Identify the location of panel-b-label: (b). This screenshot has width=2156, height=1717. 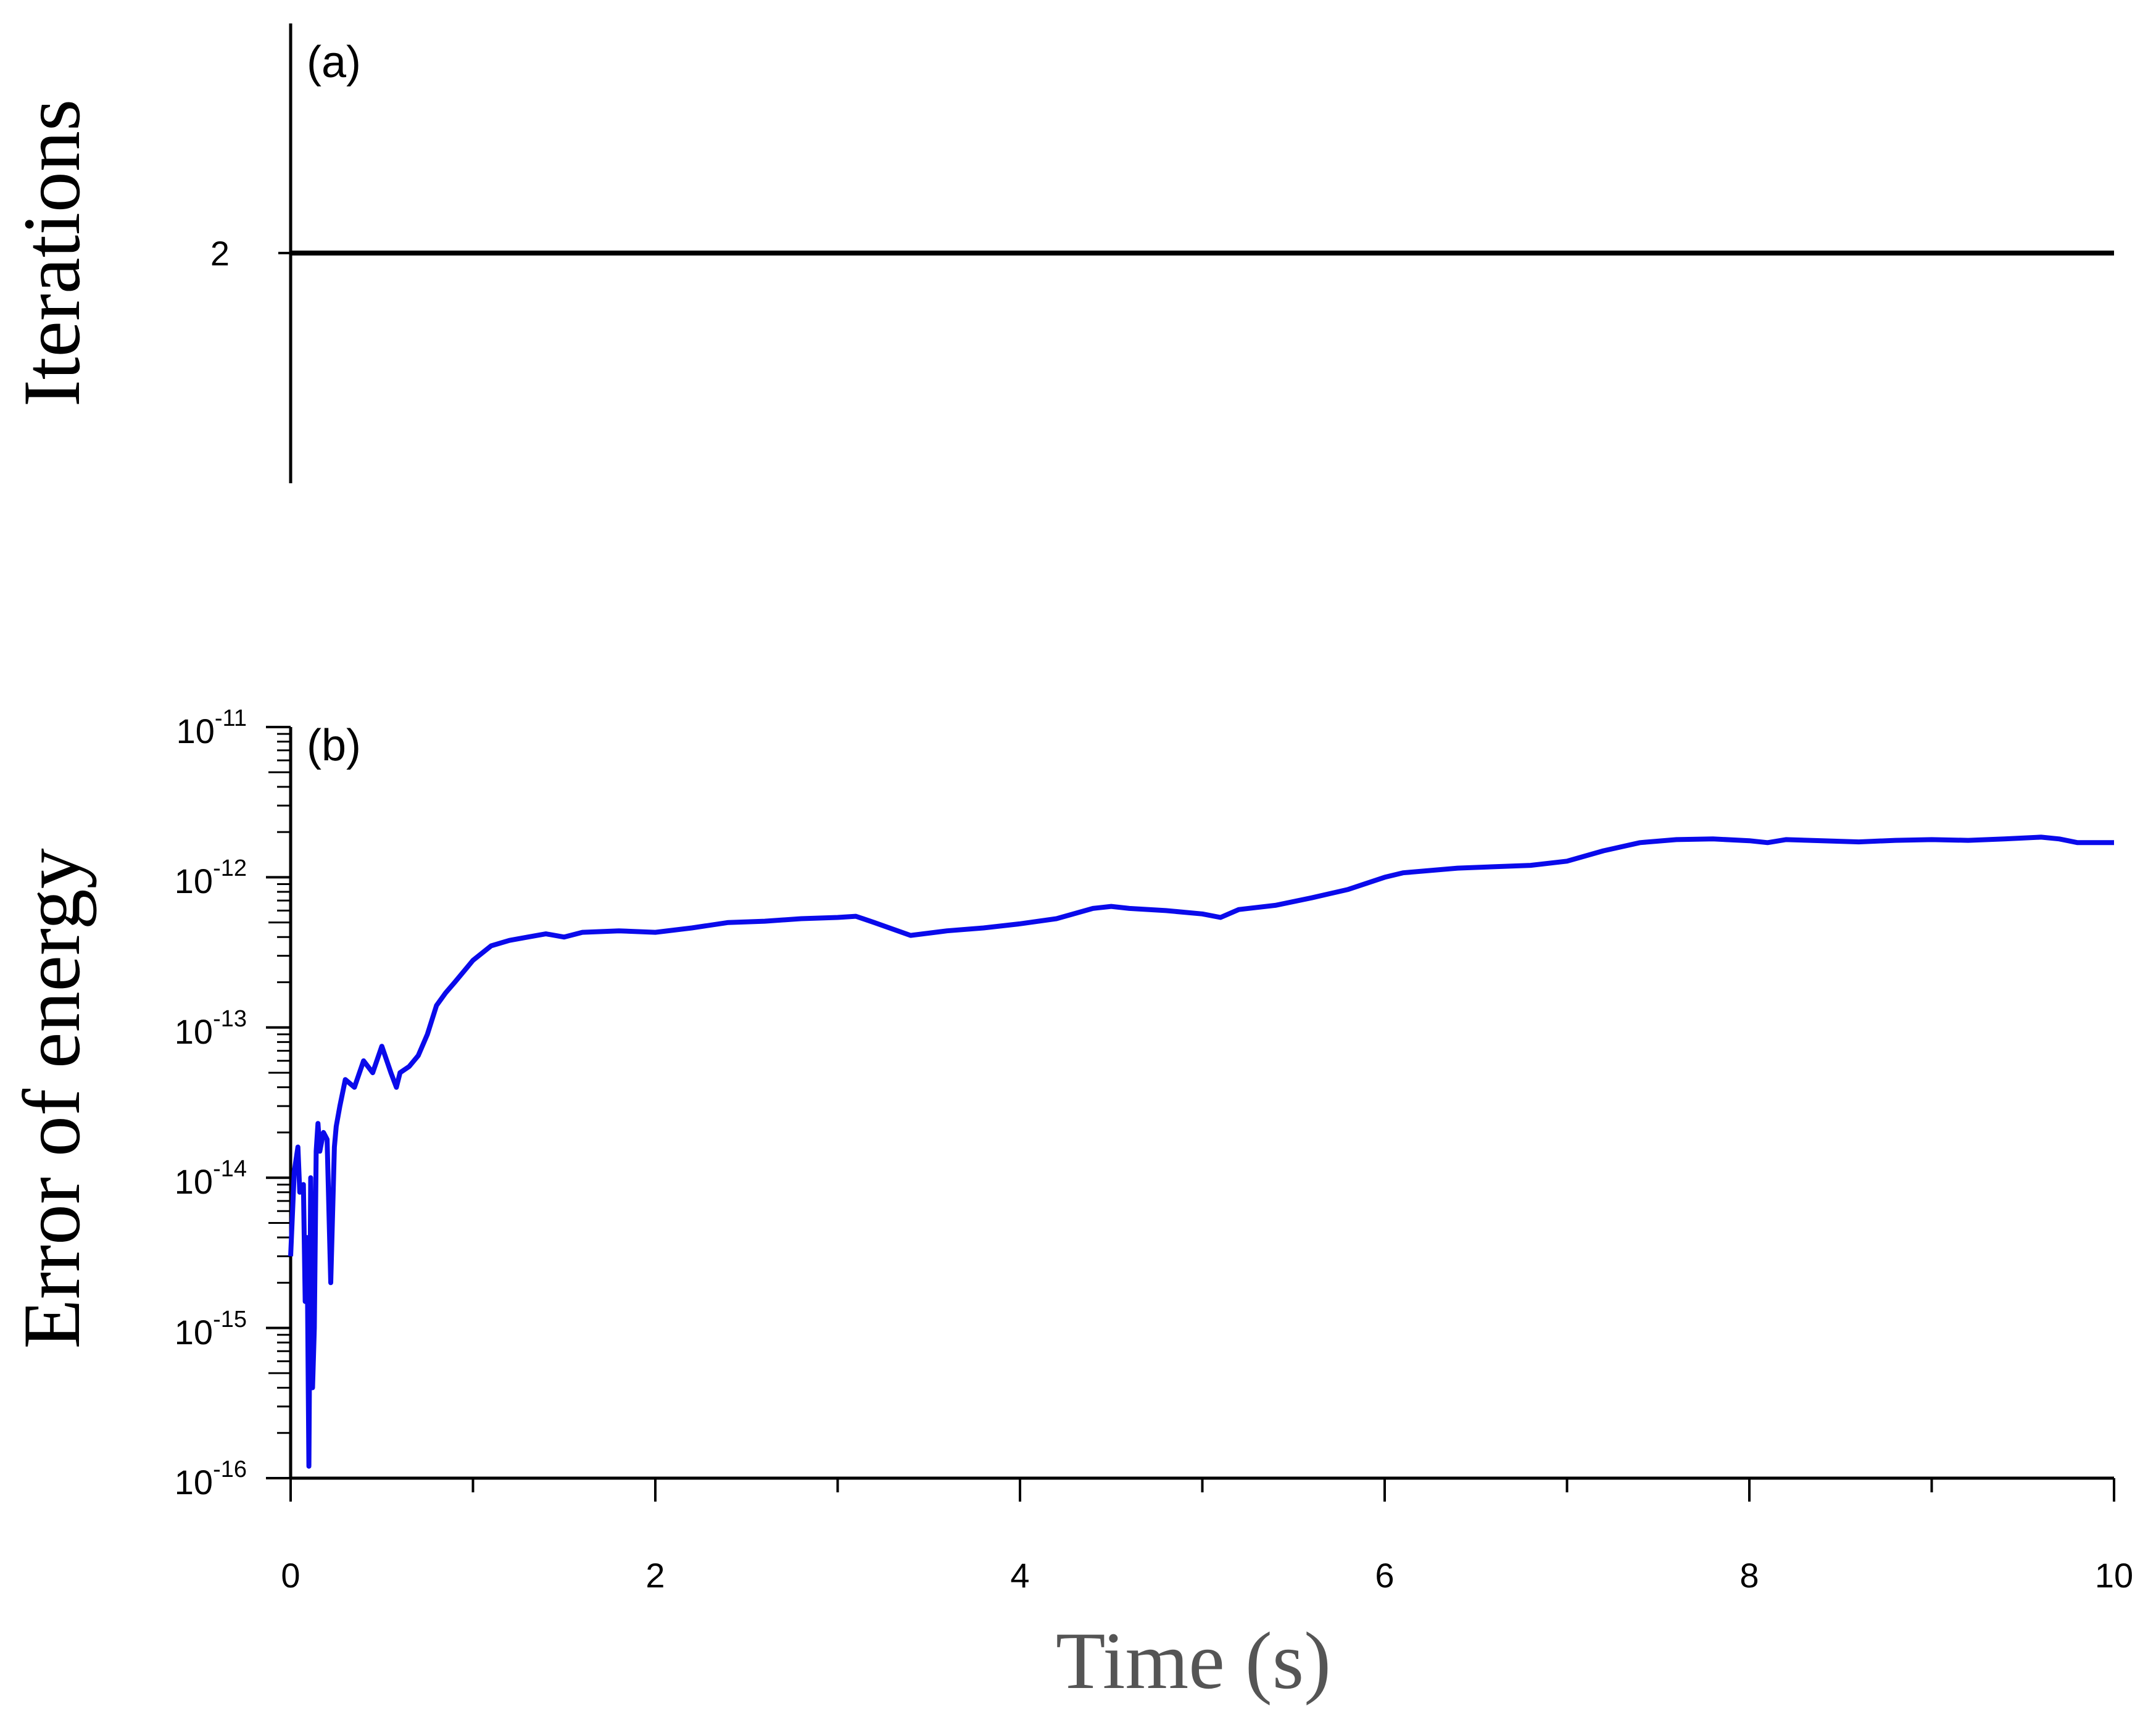
(334, 746).